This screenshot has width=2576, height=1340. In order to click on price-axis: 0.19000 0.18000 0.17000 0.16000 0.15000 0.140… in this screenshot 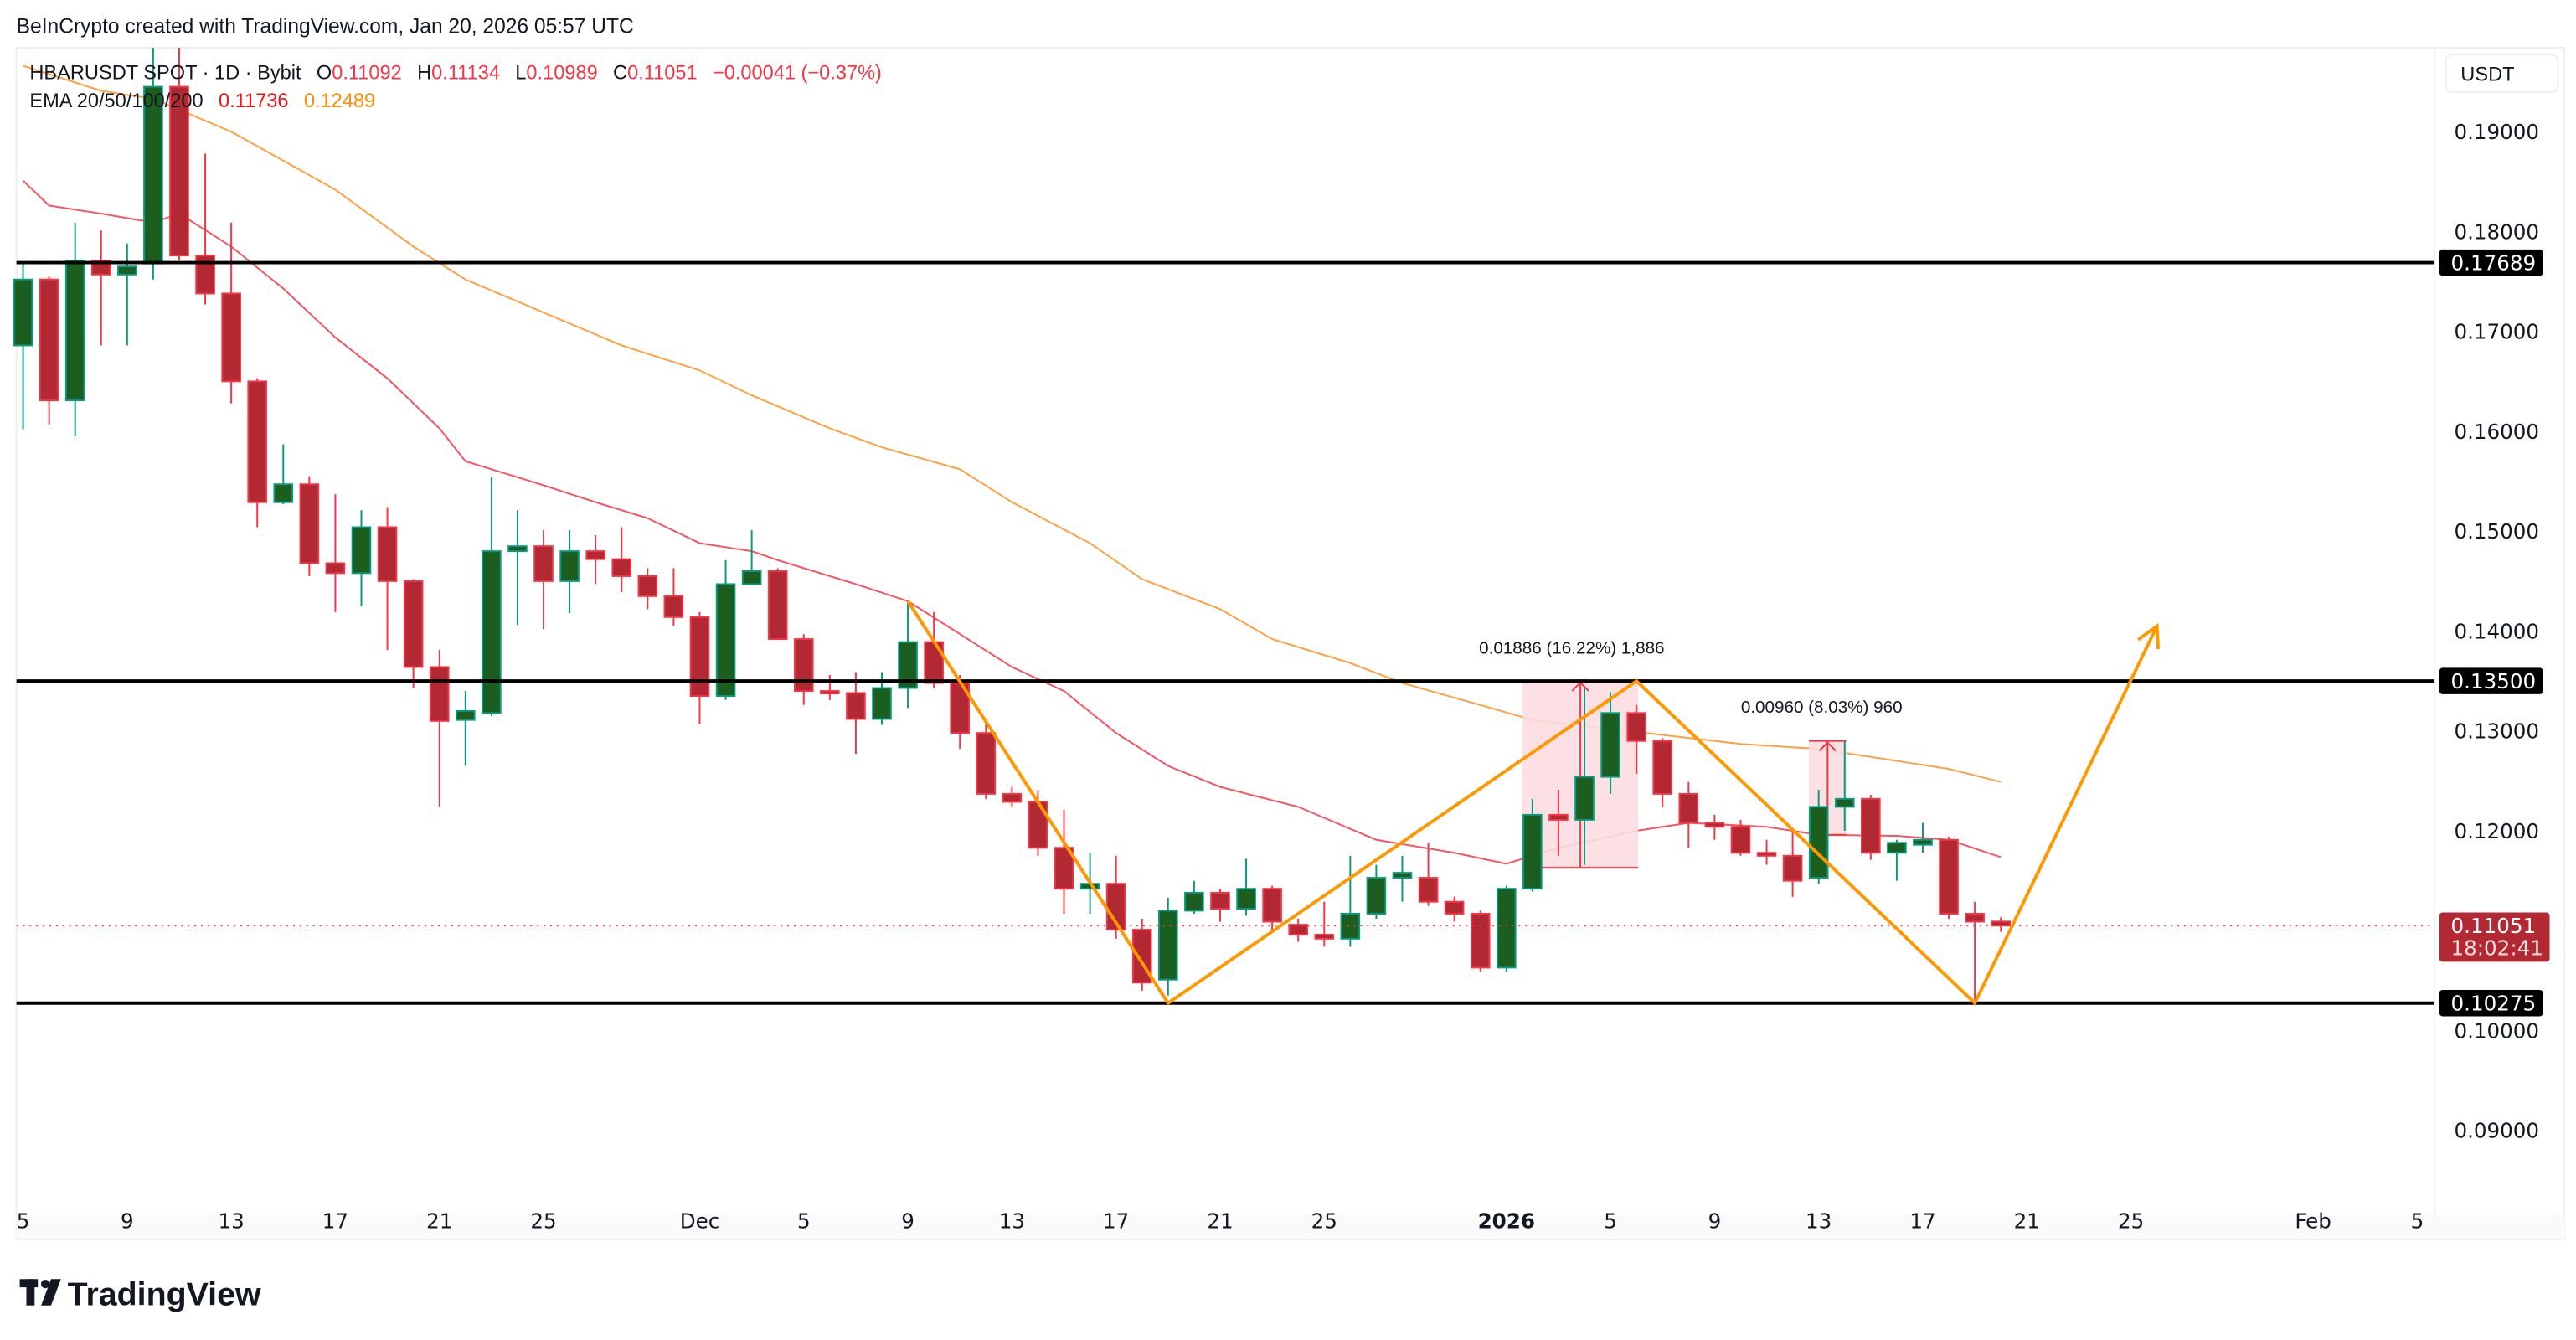, I will do `click(2496, 631)`.